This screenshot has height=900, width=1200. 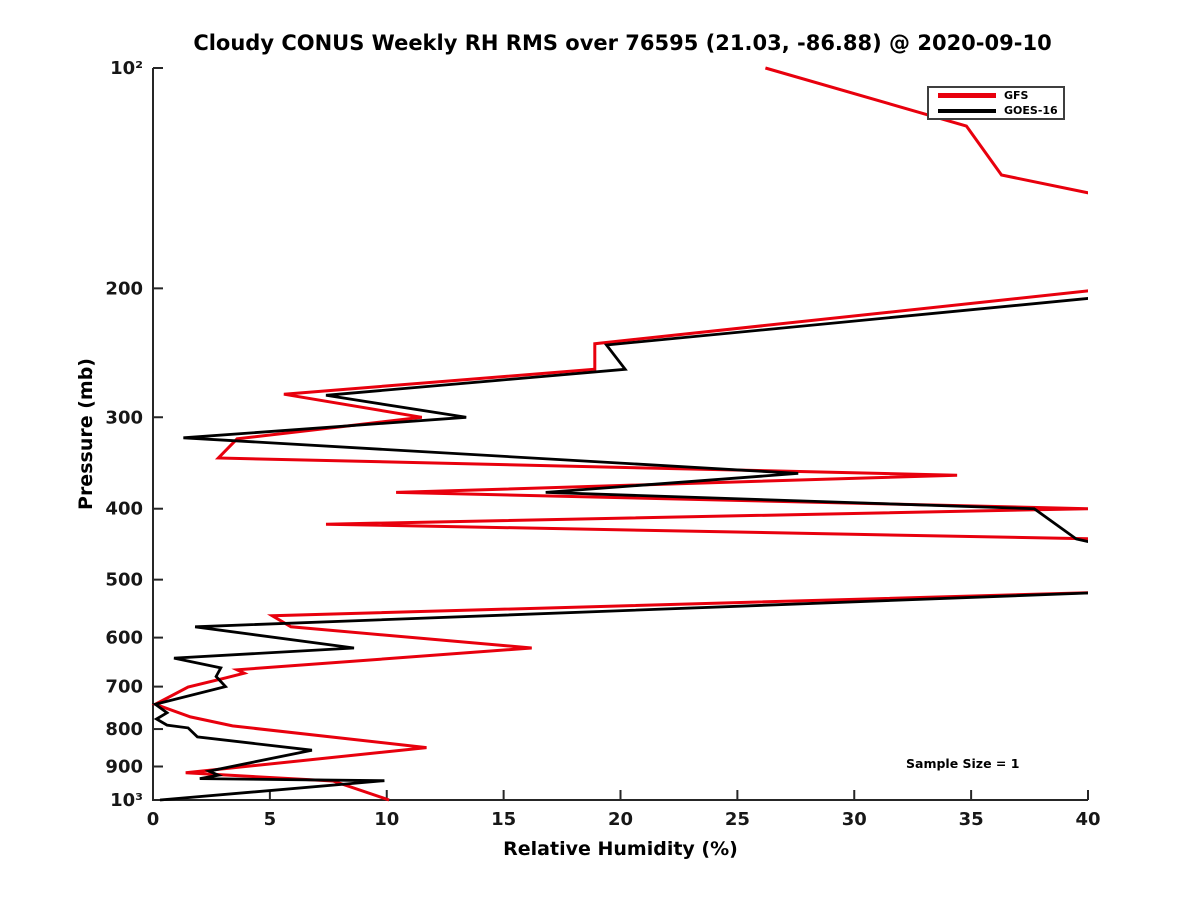 I want to click on sample-size-annotation: Sample Size = 1, so click(x=963, y=763).